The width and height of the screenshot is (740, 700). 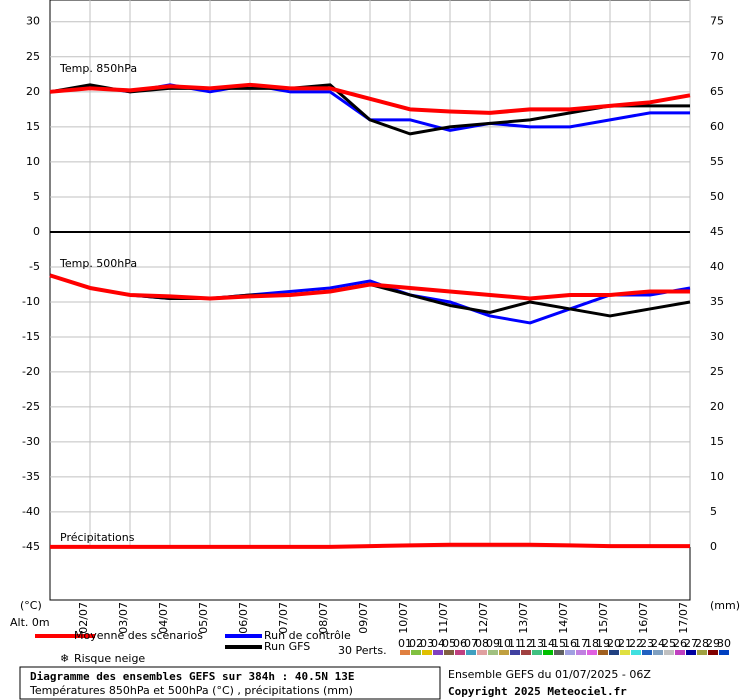 I want to click on x-tick-label: 14/07, so click(x=563, y=618).